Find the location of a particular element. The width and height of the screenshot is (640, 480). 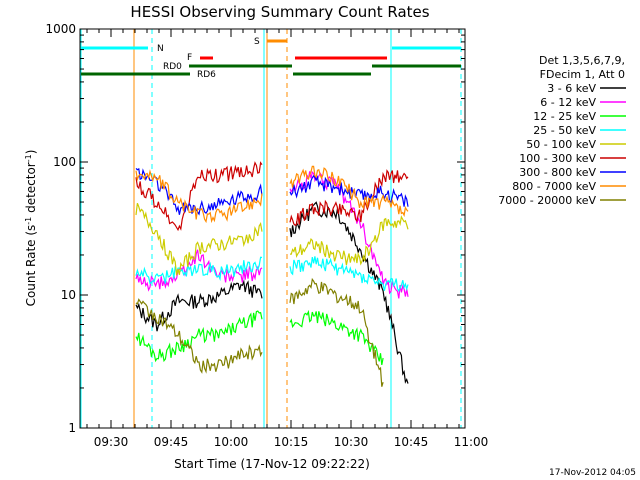

series-line-7-seg2 is located at coordinates (349, 191).